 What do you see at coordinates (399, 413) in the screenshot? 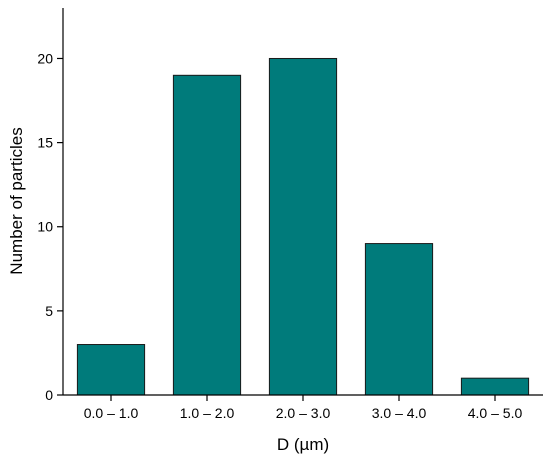
I see `x-tick-label: 3.0 – 4.0` at bounding box center [399, 413].